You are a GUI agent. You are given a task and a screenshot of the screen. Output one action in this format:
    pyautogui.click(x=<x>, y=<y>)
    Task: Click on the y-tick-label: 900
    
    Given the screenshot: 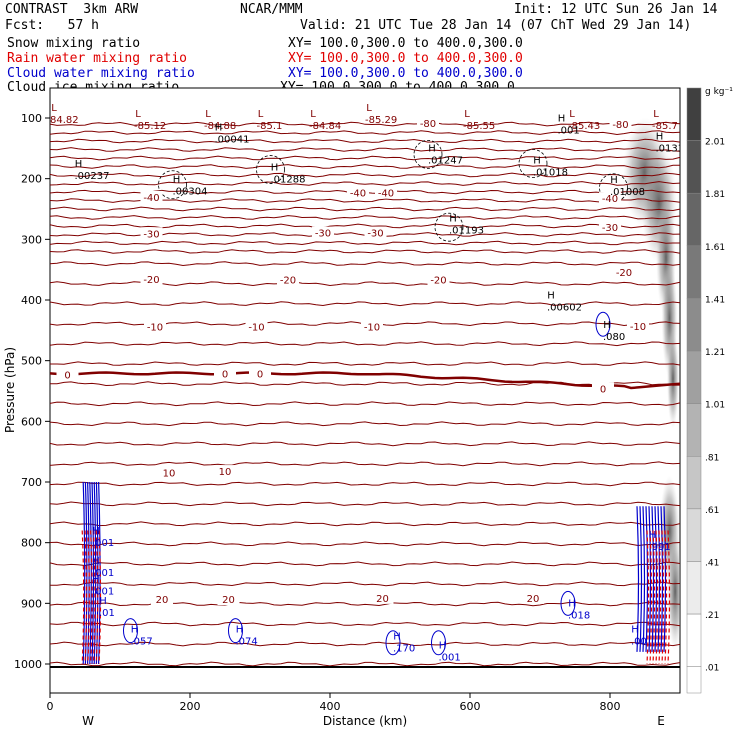 What is the action you would take?
    pyautogui.click(x=31, y=603)
    